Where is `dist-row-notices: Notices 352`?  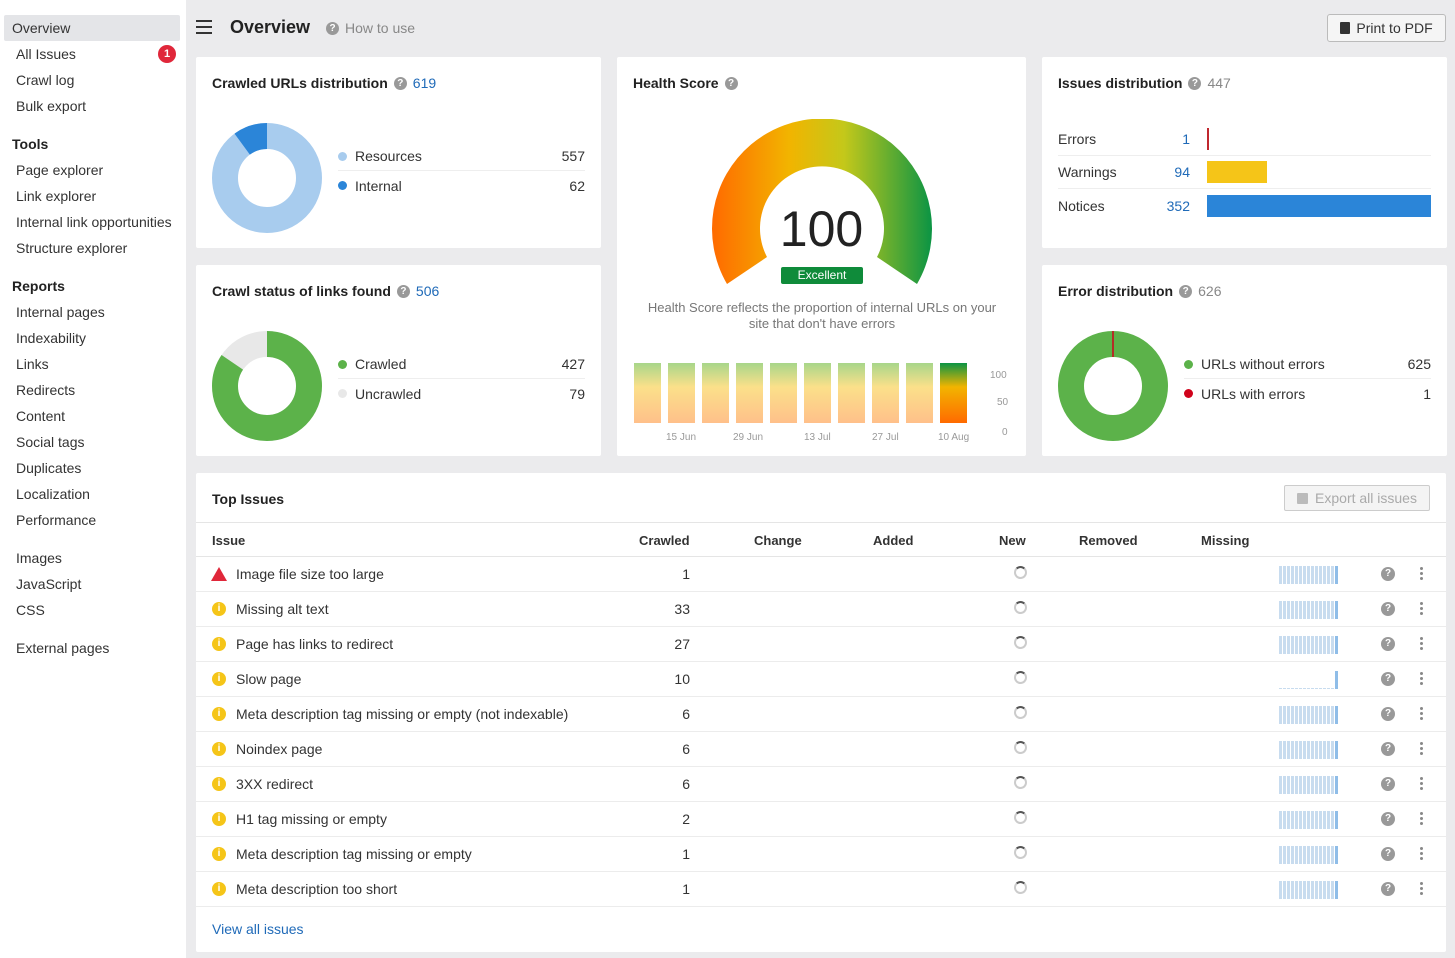 dist-row-notices: Notices 352 is located at coordinates (1244, 205).